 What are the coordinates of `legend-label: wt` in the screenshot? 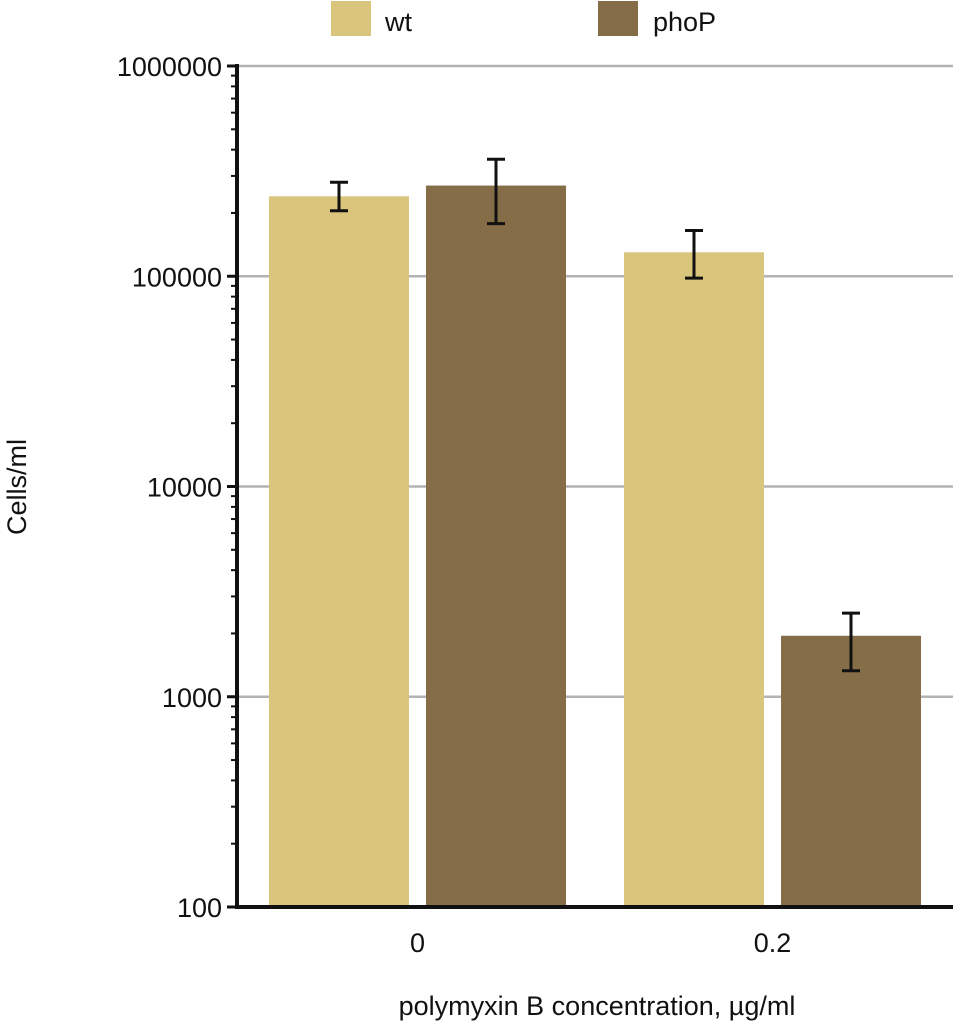 It's located at (398, 22).